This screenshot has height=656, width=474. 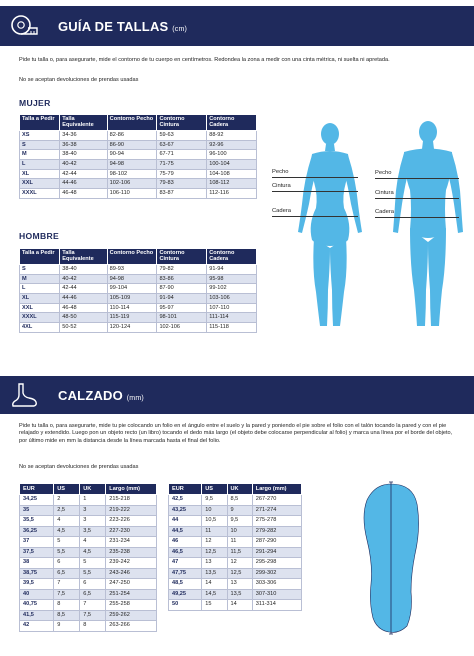 What do you see at coordinates (131, 510) in the screenshot?
I see `table-cell: 219-222` at bounding box center [131, 510].